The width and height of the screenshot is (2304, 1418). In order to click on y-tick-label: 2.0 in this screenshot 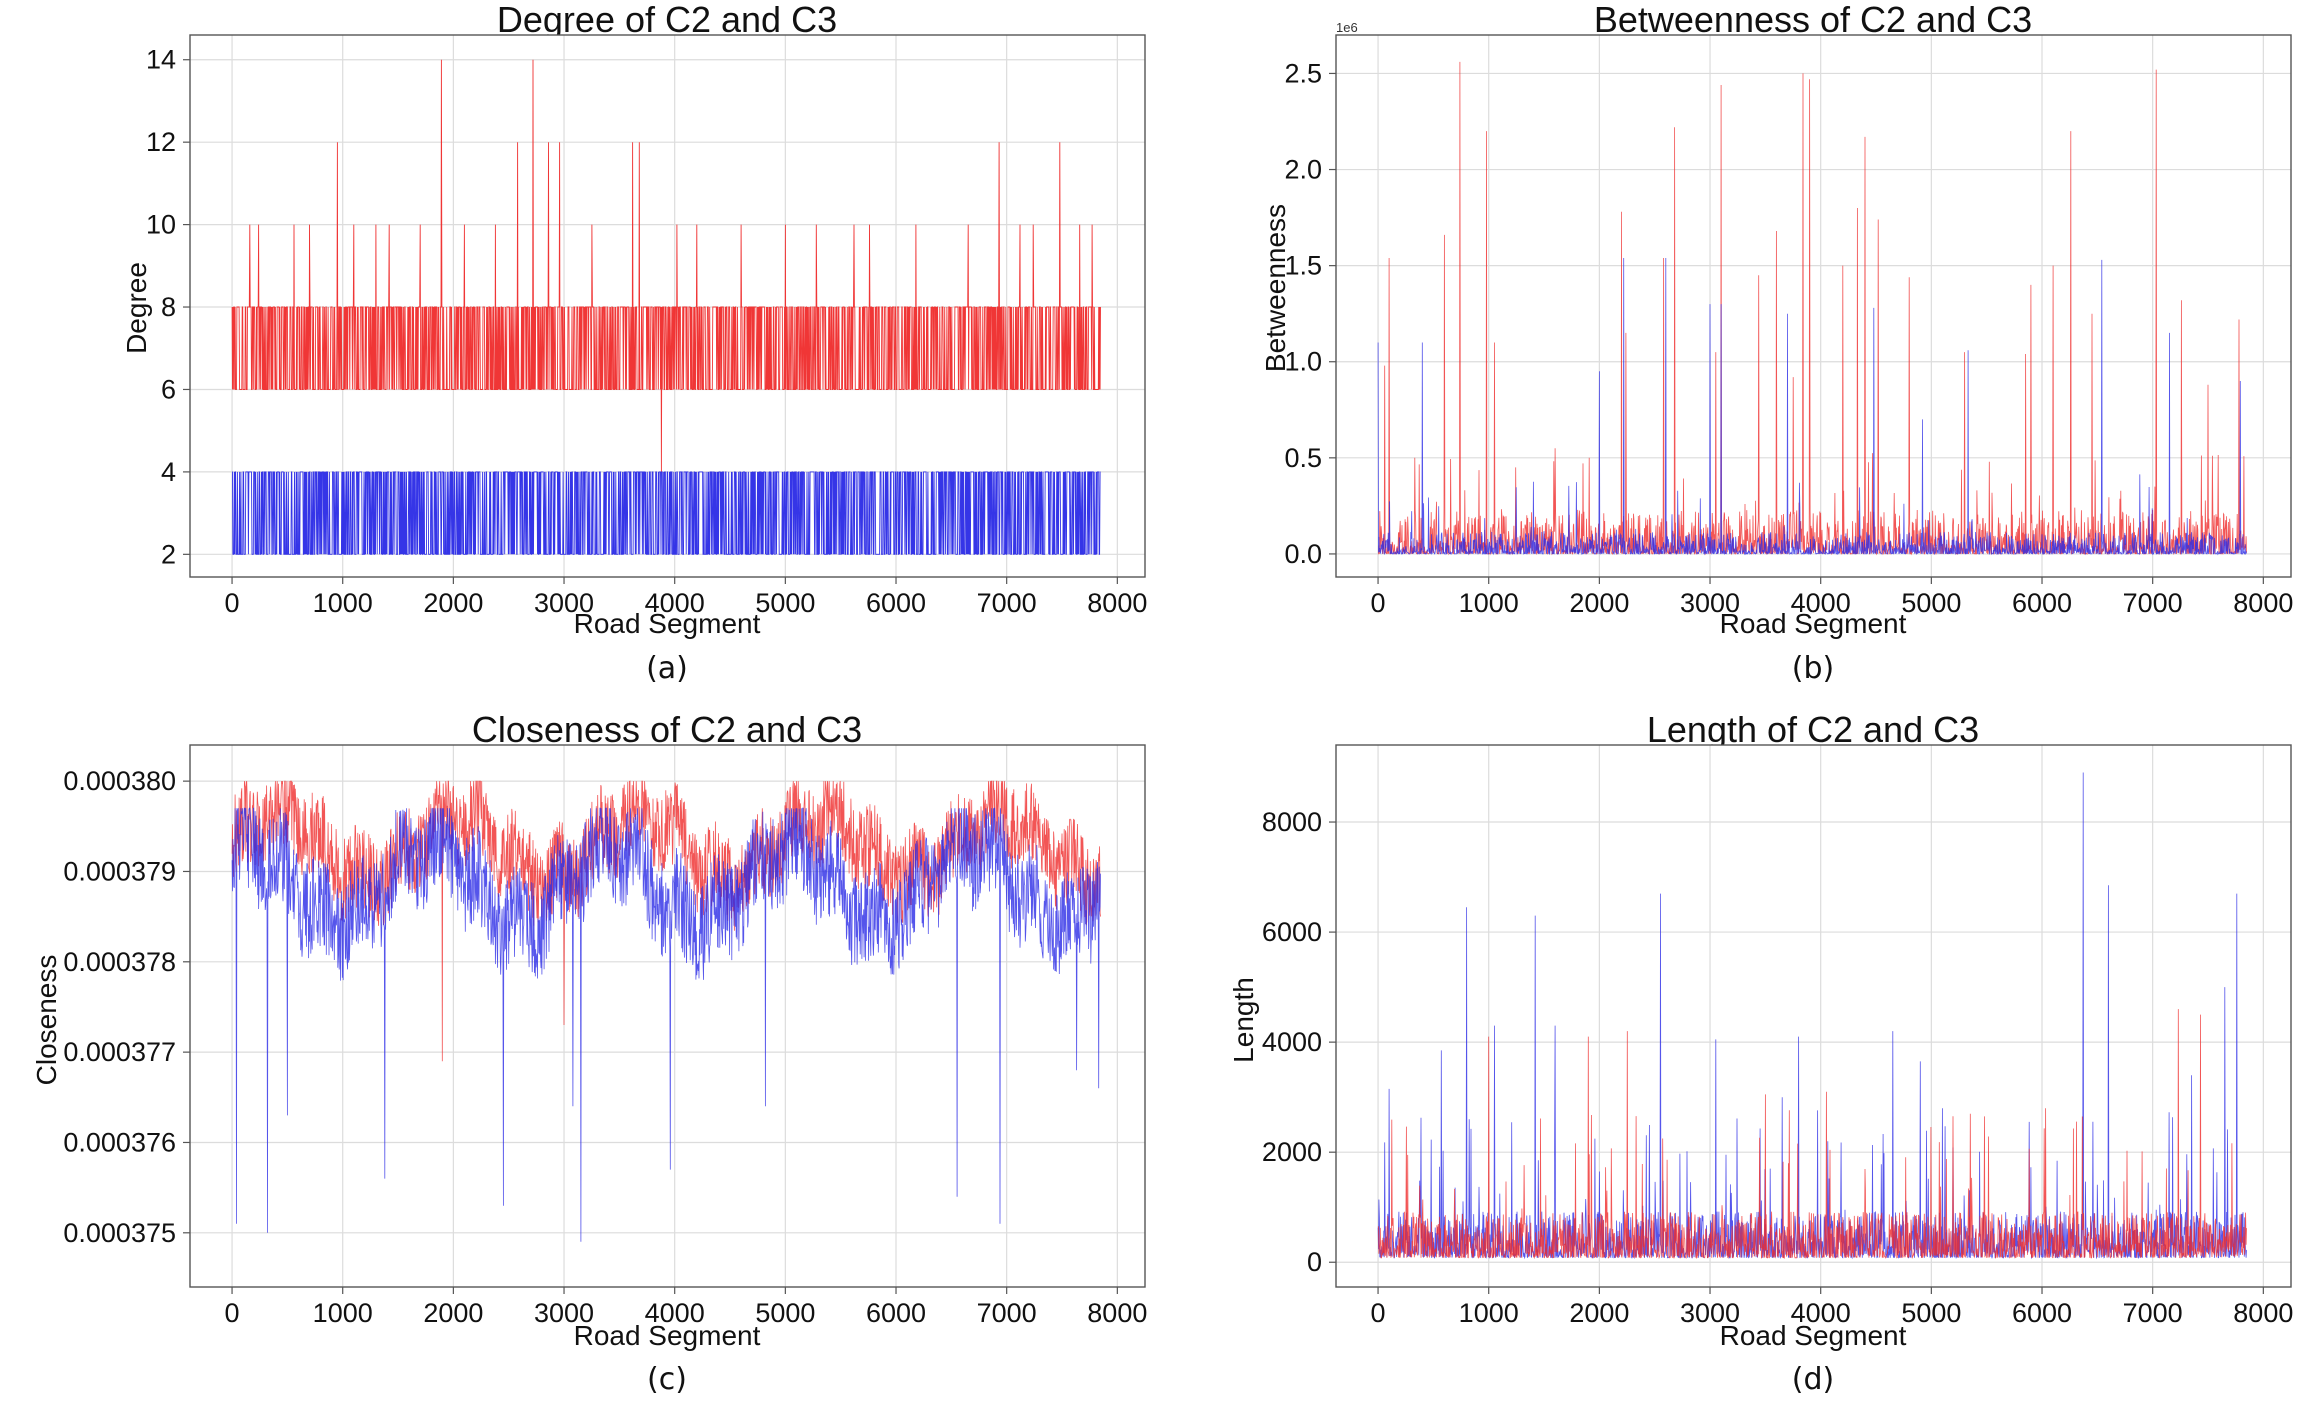, I will do `click(1303, 170)`.